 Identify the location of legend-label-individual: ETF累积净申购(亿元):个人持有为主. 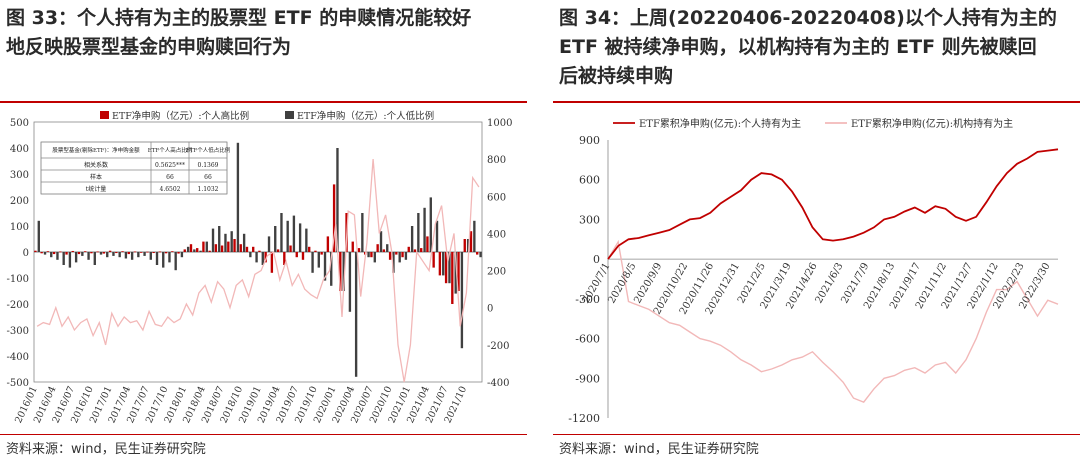
(720, 123).